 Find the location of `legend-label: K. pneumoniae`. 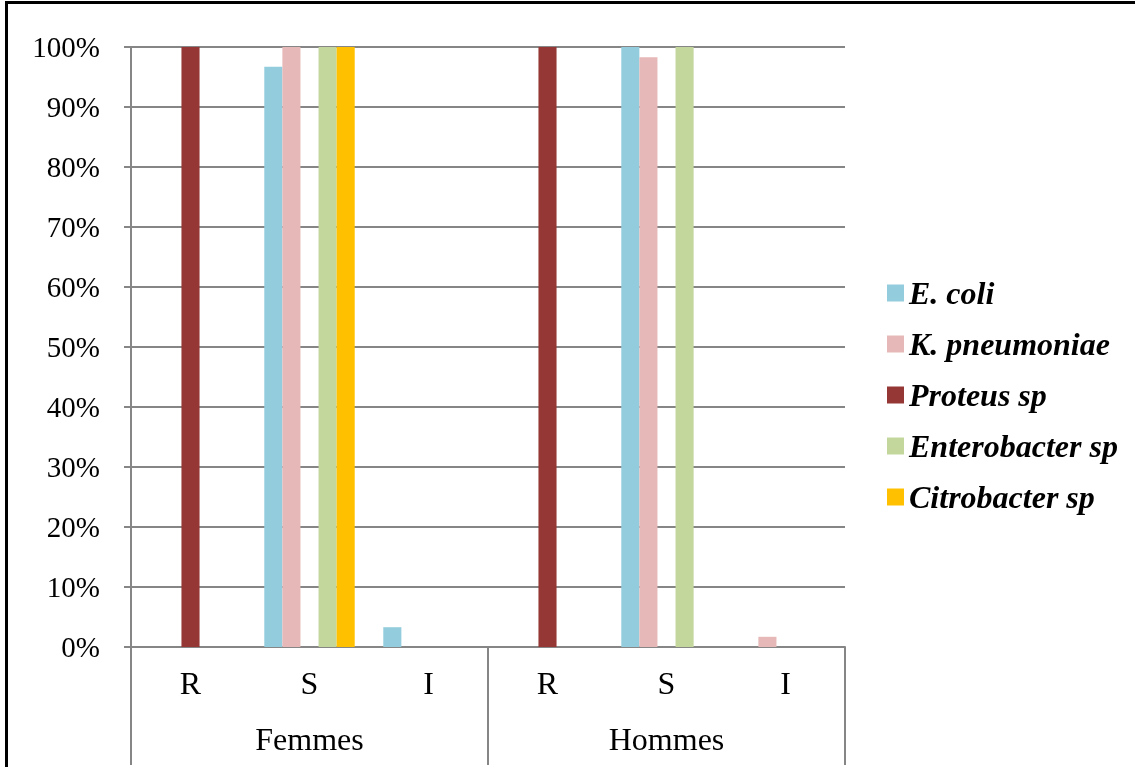

legend-label: K. pneumoniae is located at coordinates (1009, 344).